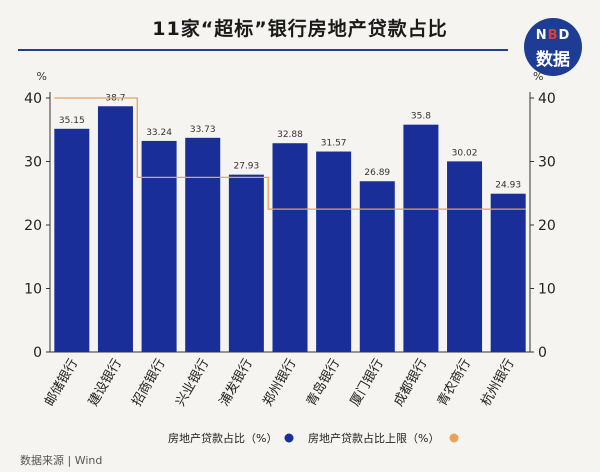 This screenshot has height=472, width=600. Describe the element at coordinates (323, 382) in the screenshot. I see `x-tick-label: 青岛银行` at that location.